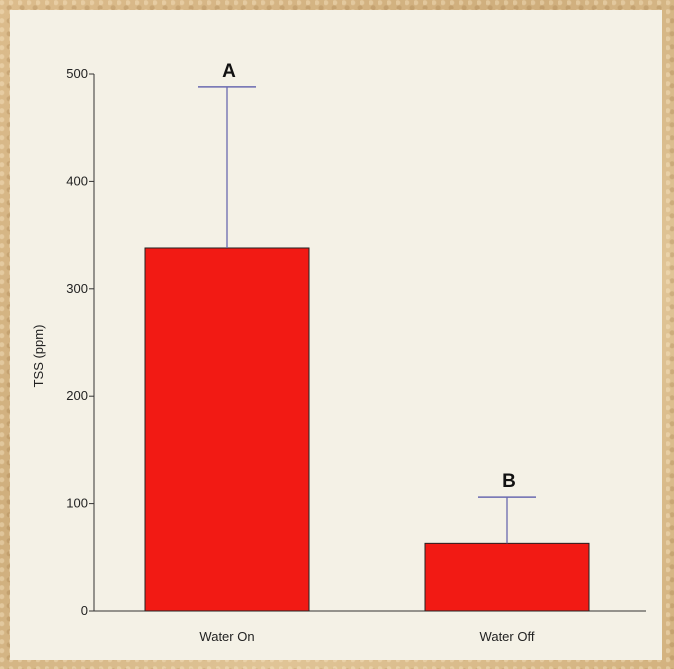 This screenshot has width=674, height=669. I want to click on x-tick-label: Water On, so click(226, 636).